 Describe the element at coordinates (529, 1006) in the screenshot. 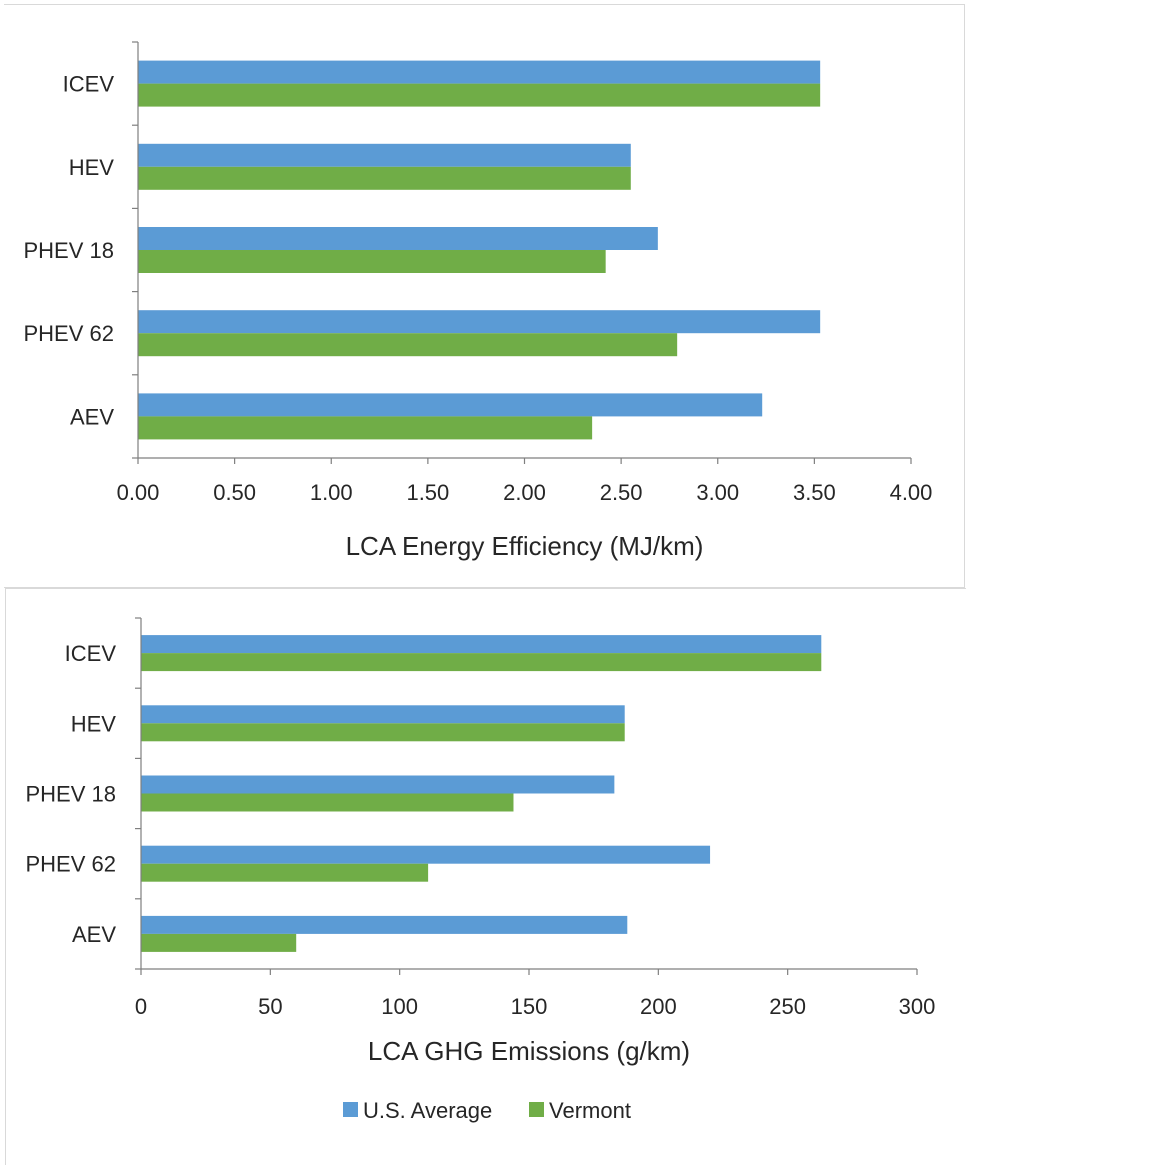

I see `ghg-x-tick-label: 150` at that location.